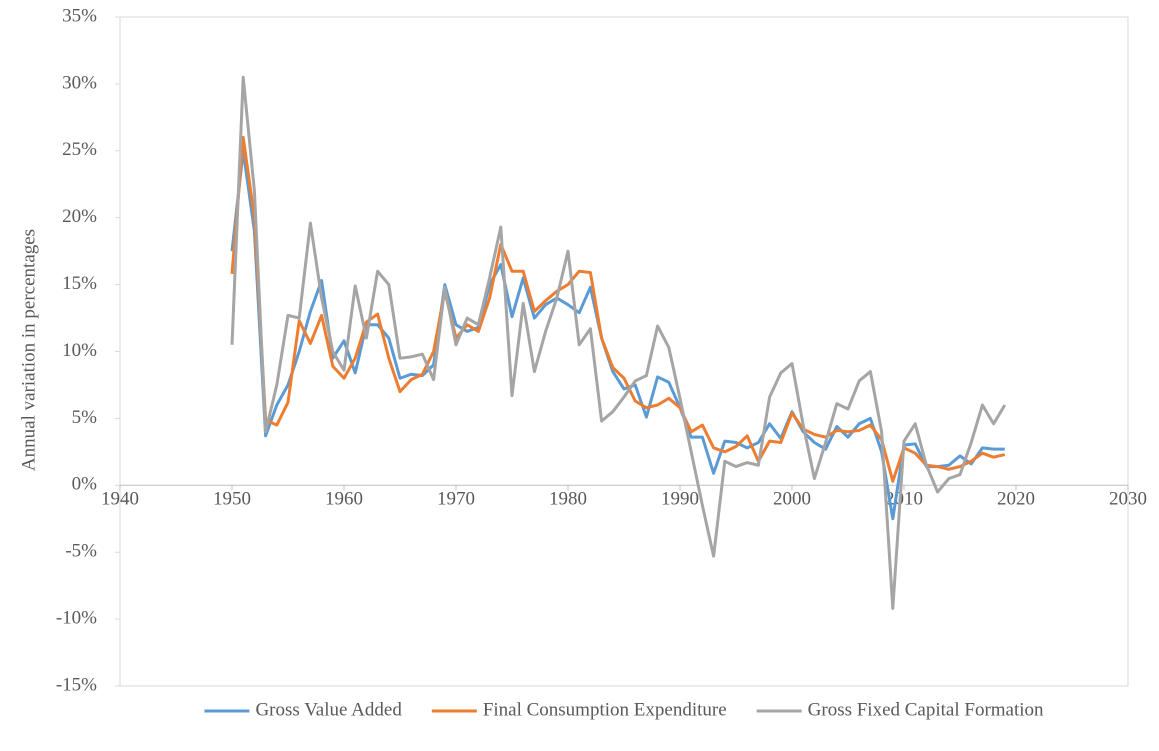 The width and height of the screenshot is (1159, 751). Describe the element at coordinates (328, 709) in the screenshot. I see `legend-label: Gross Value Added` at that location.